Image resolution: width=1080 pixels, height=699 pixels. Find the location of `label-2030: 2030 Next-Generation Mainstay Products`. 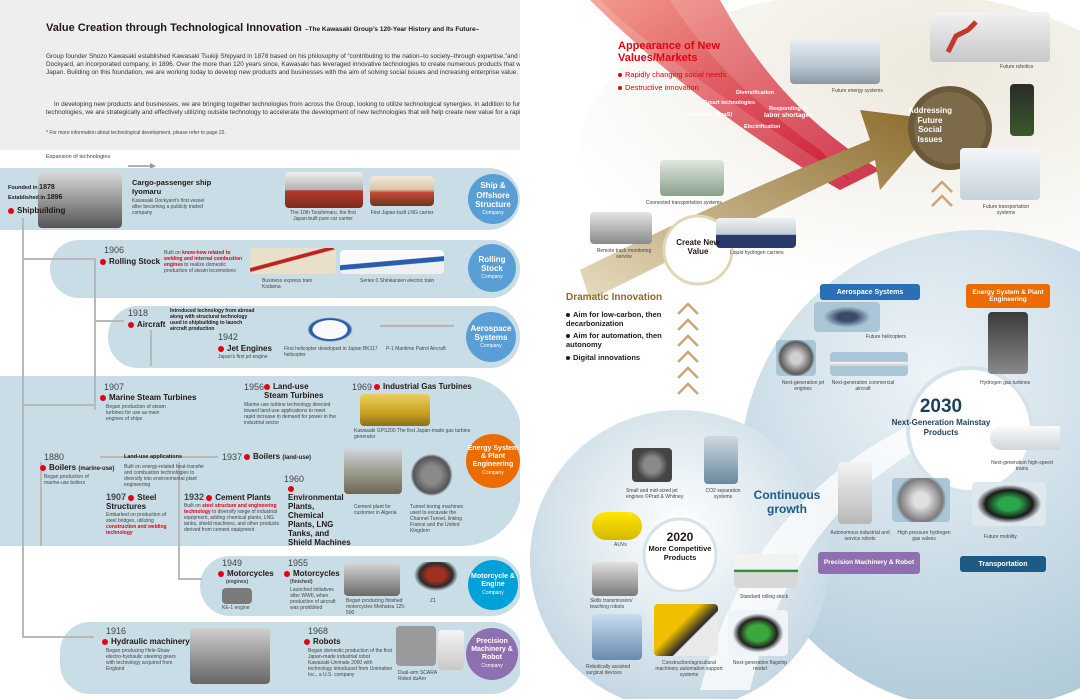

label-2030: 2030 Next-Generation Mainstay Products is located at coordinates (941, 417).